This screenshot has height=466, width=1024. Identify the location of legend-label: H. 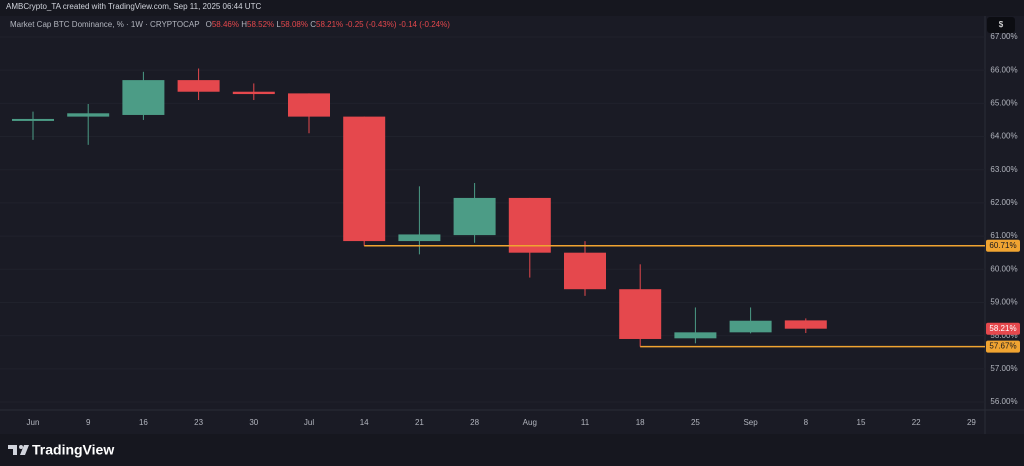
(244, 24).